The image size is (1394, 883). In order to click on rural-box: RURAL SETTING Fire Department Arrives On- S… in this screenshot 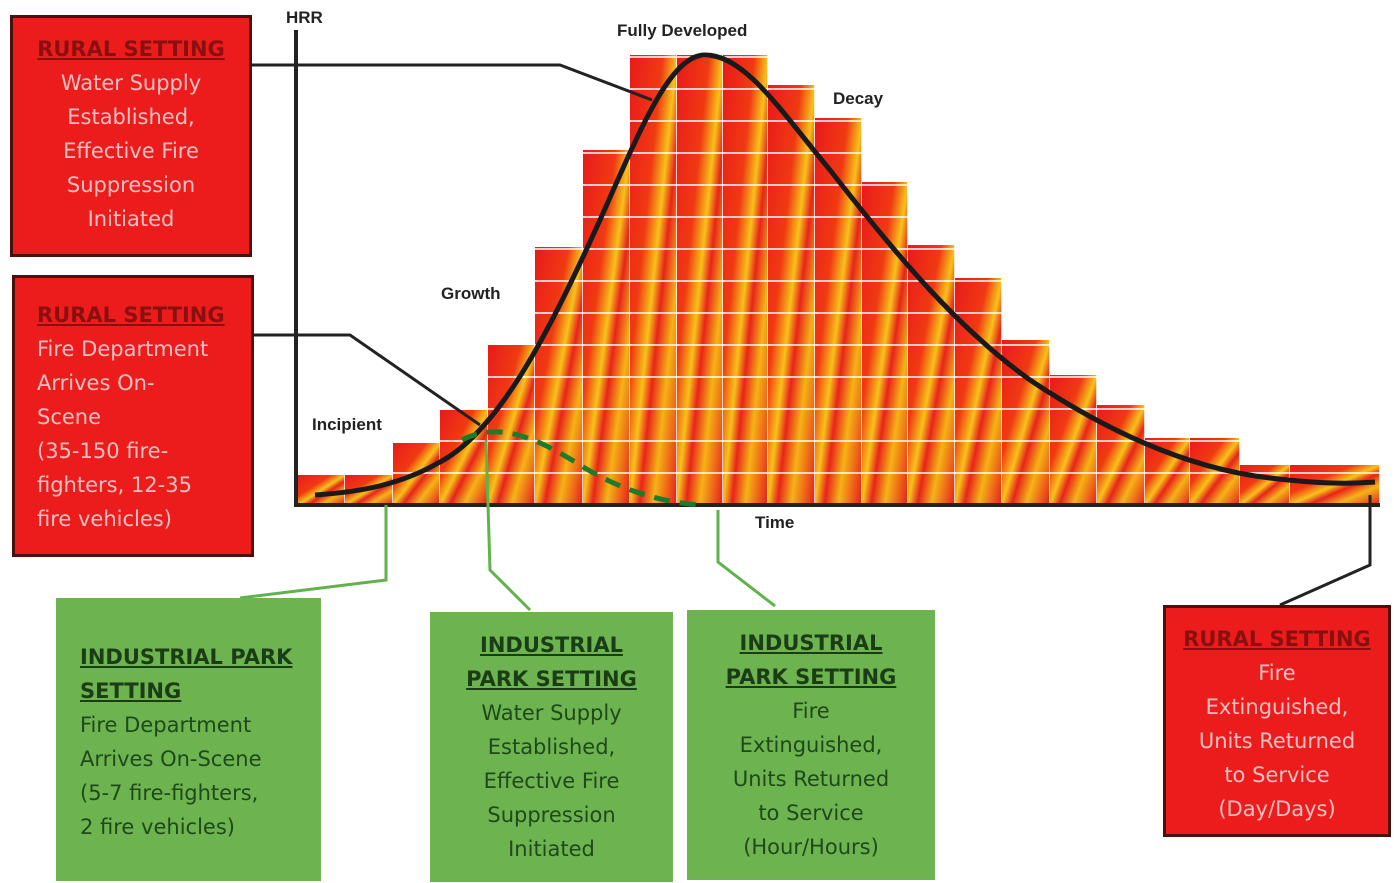, I will do `click(133, 416)`.